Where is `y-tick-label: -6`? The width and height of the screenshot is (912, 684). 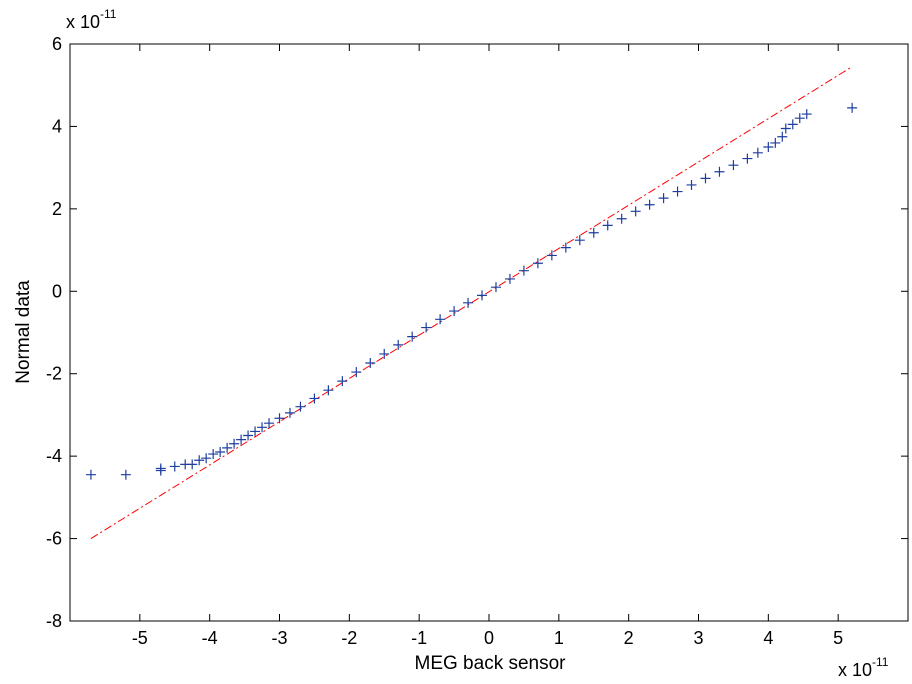
y-tick-label: -6 is located at coordinates (54, 539).